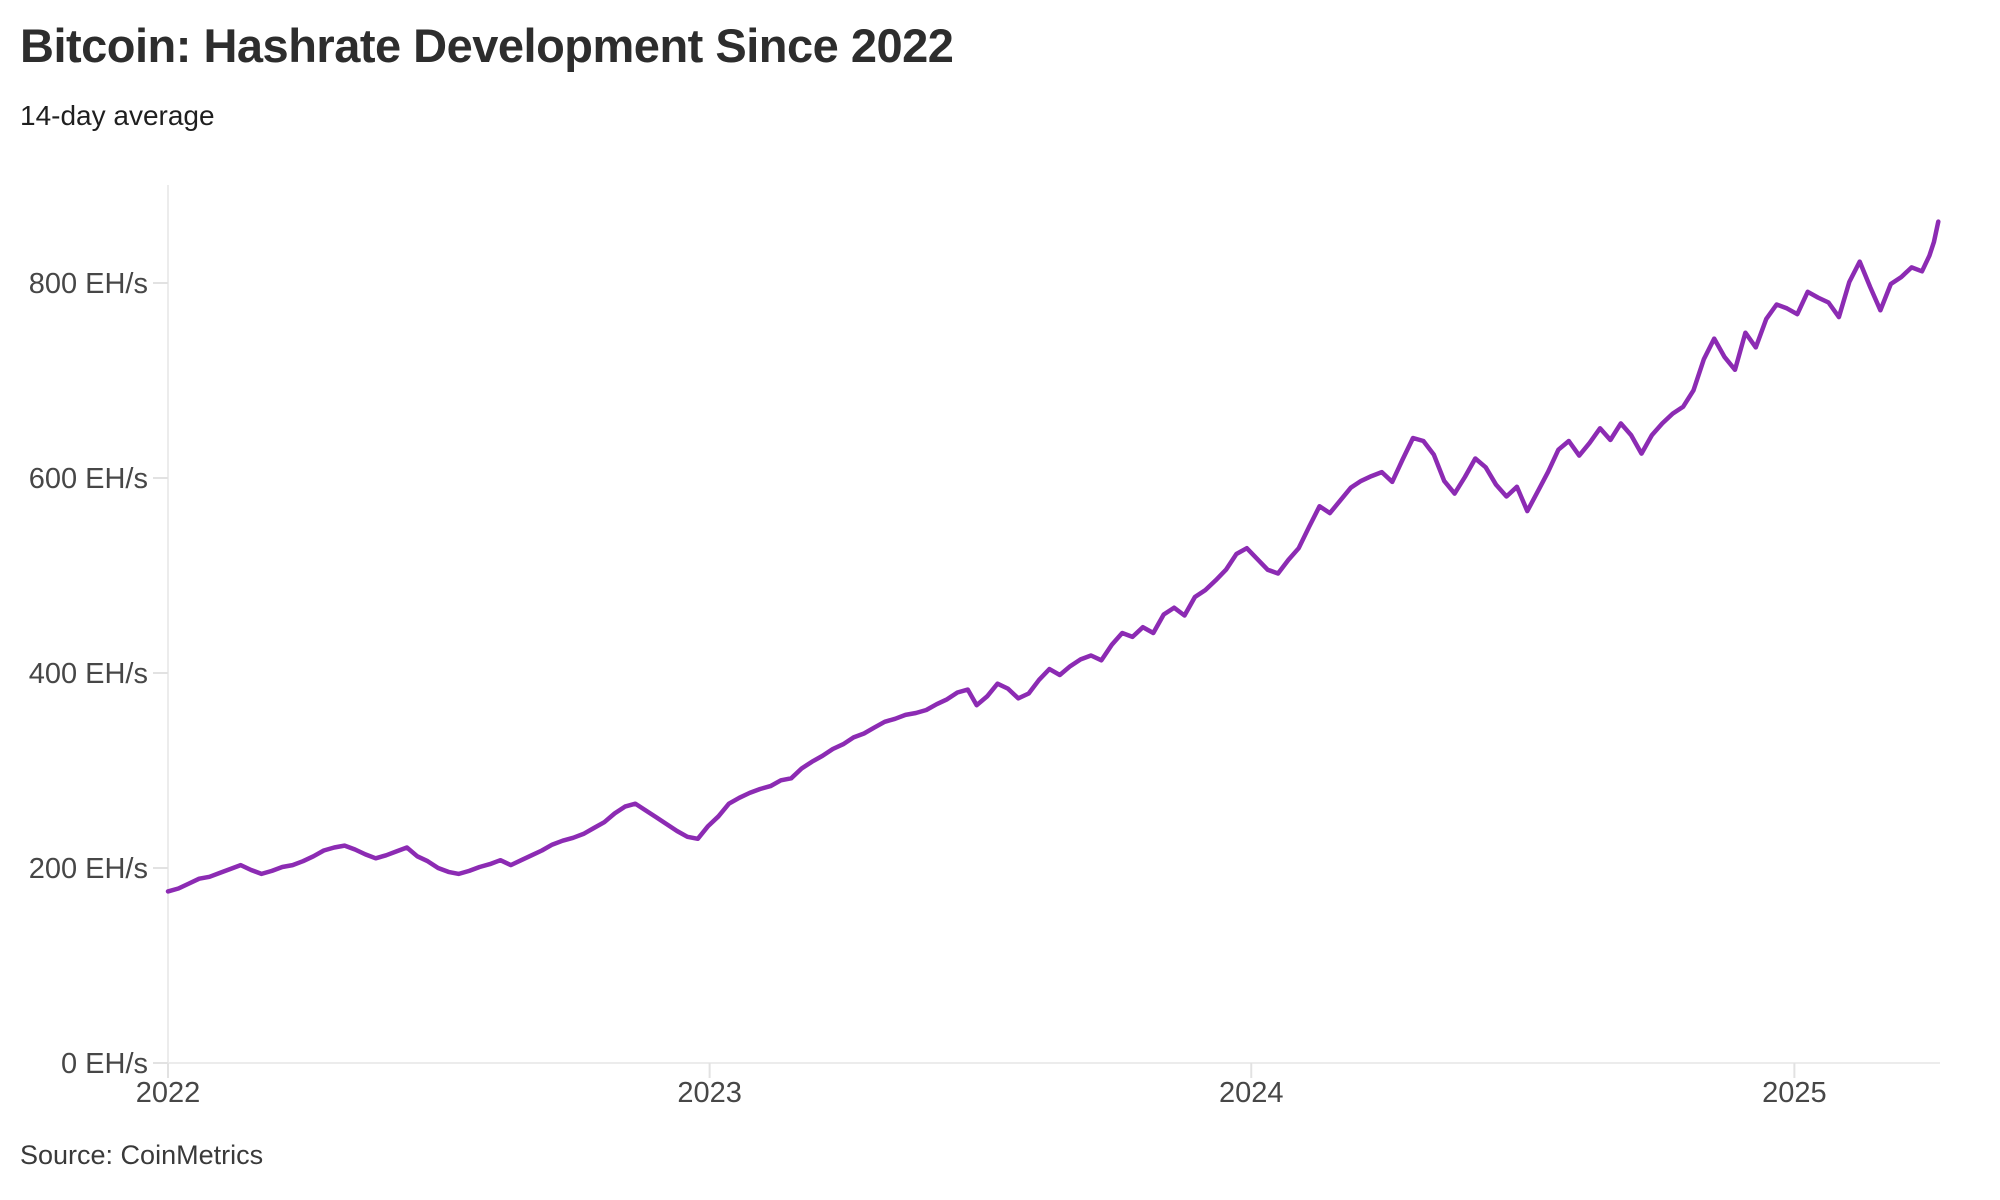 This screenshot has width=2000, height=1200. Describe the element at coordinates (1794, 1093) in the screenshot. I see `x-tick-label: 2025` at that location.